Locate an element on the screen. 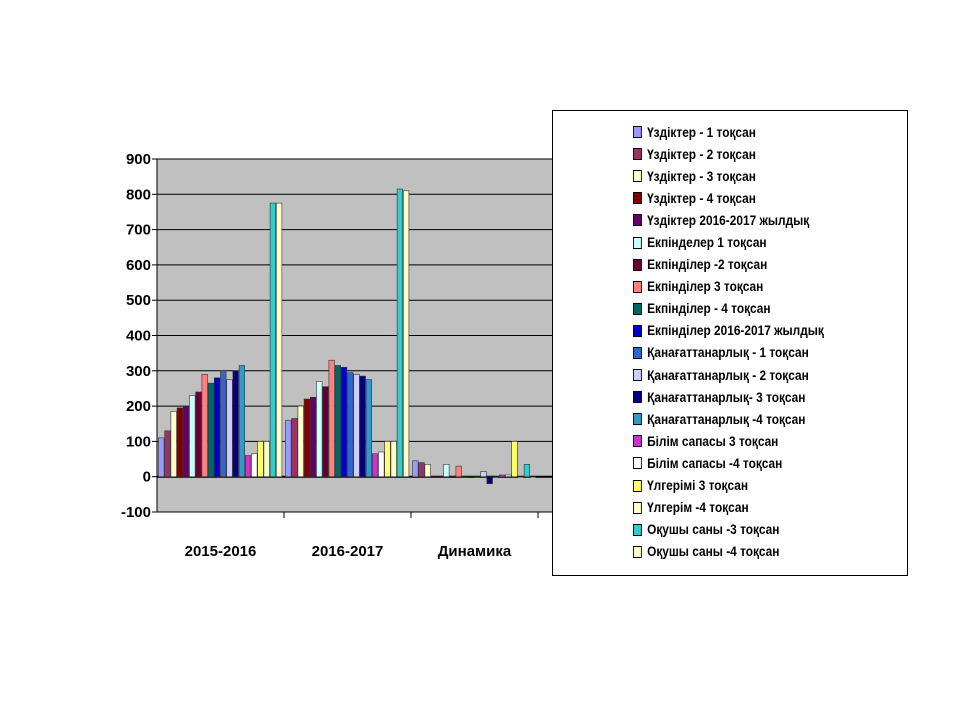 This screenshot has width=960, height=720. legend-label: Үздіктер 2016-2017 жылдық is located at coordinates (728, 220).